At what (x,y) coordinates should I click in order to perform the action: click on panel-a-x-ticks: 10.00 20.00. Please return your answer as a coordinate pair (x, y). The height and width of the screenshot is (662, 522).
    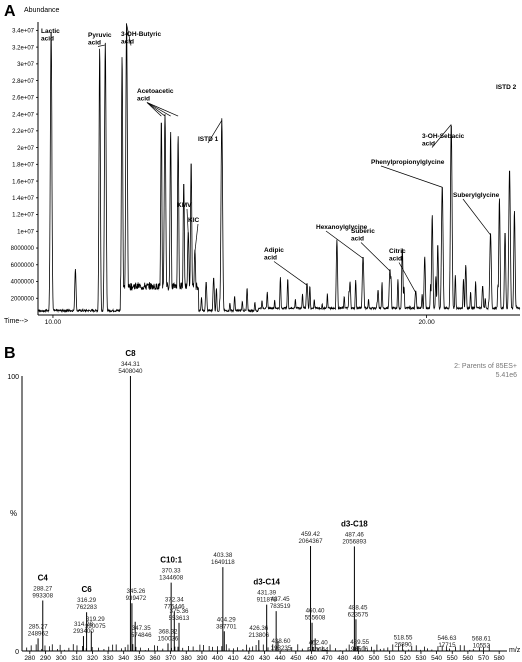
    Looking at the image, I should click on (240, 320).